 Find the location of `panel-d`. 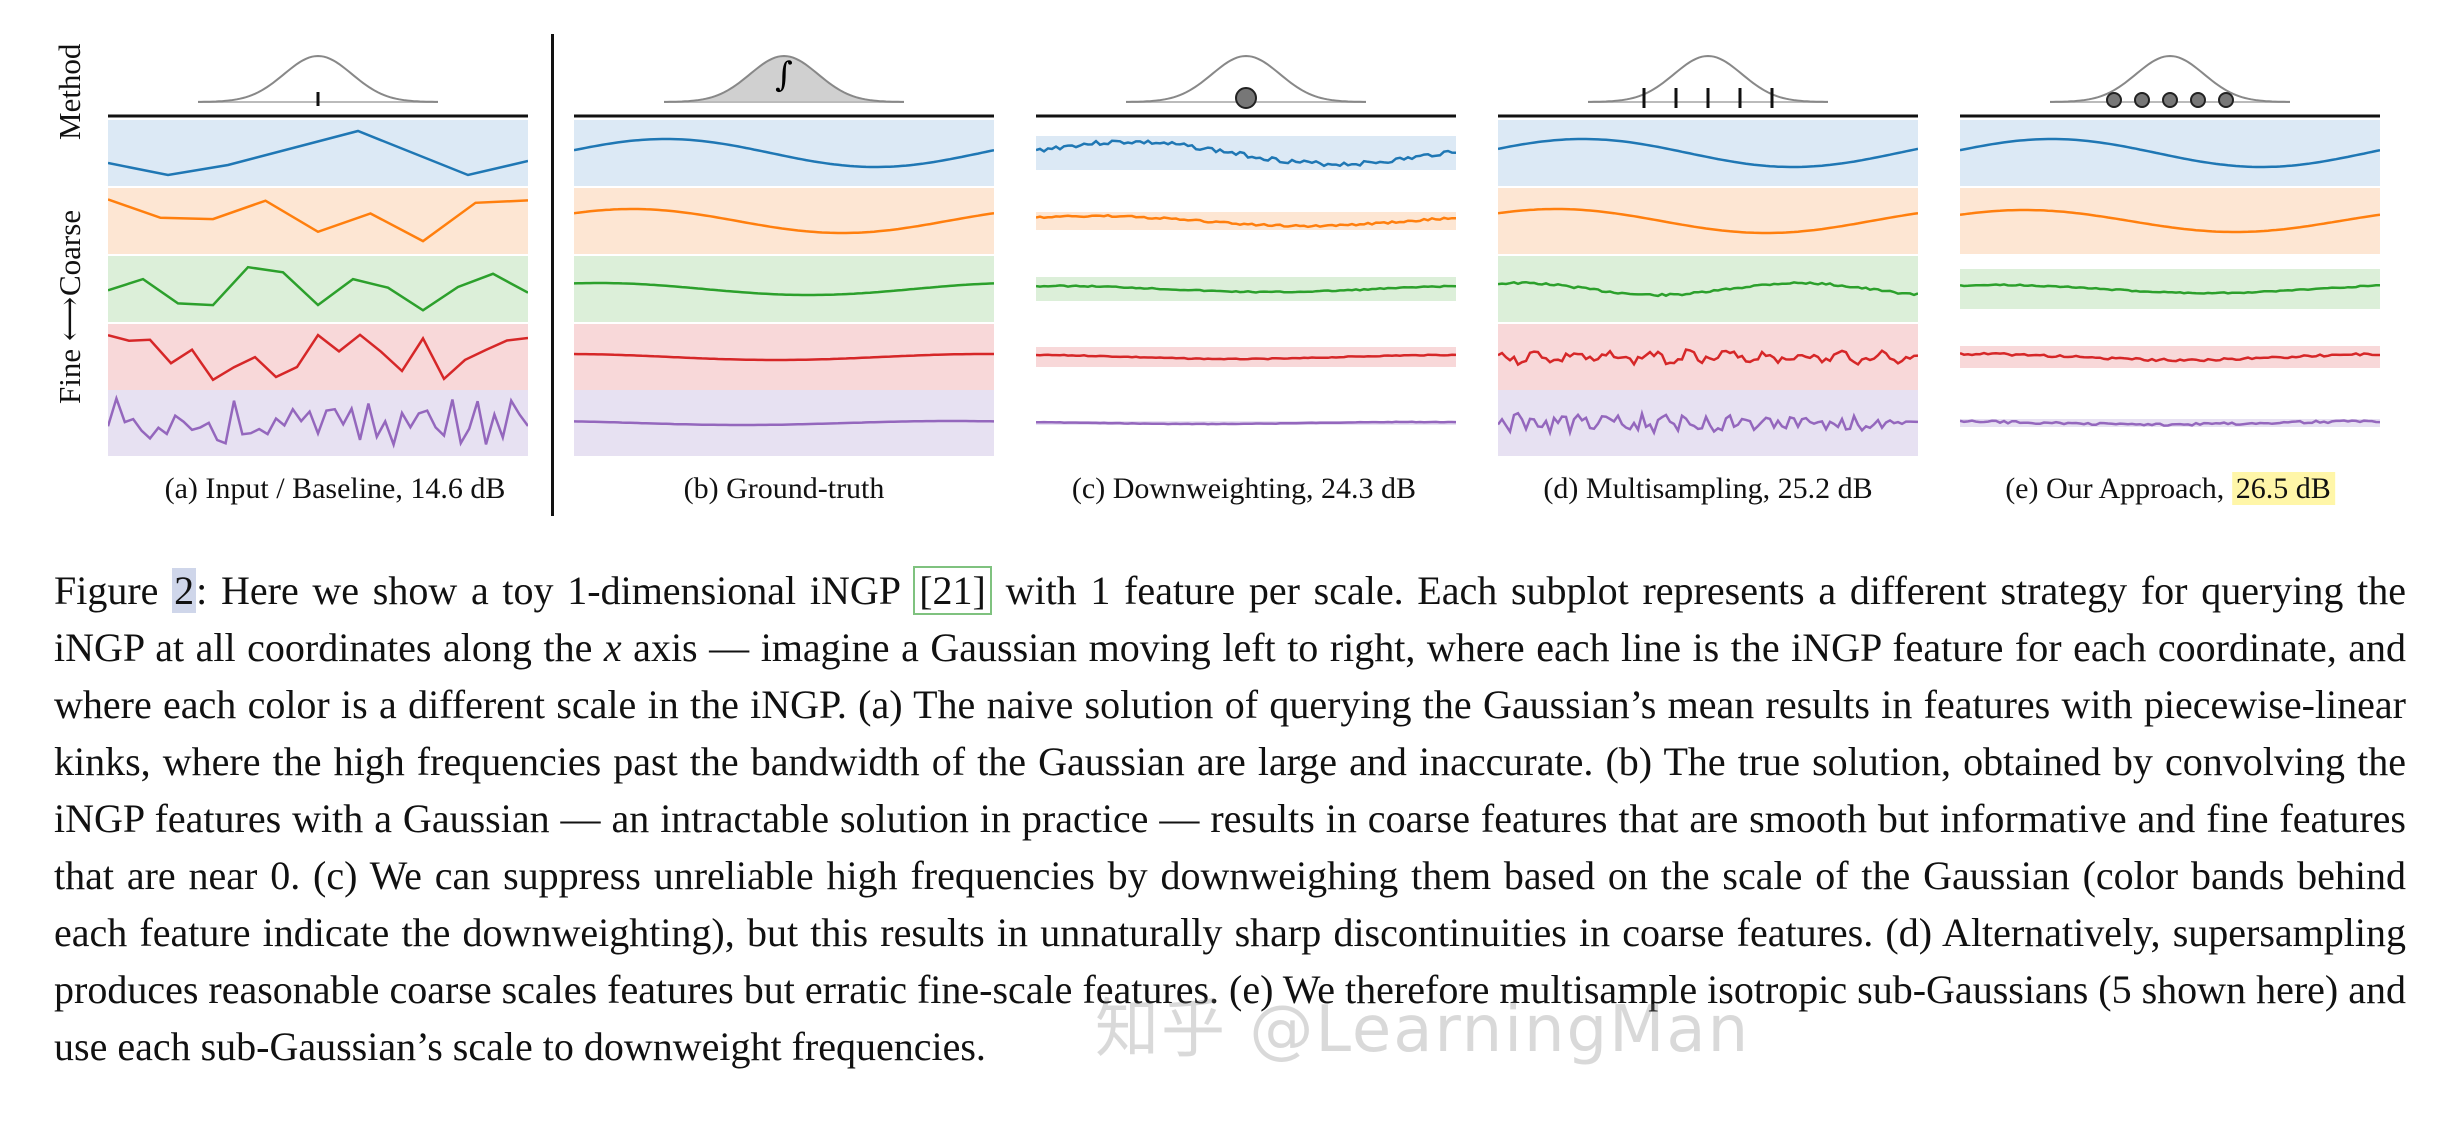

panel-d is located at coordinates (1708, 250).